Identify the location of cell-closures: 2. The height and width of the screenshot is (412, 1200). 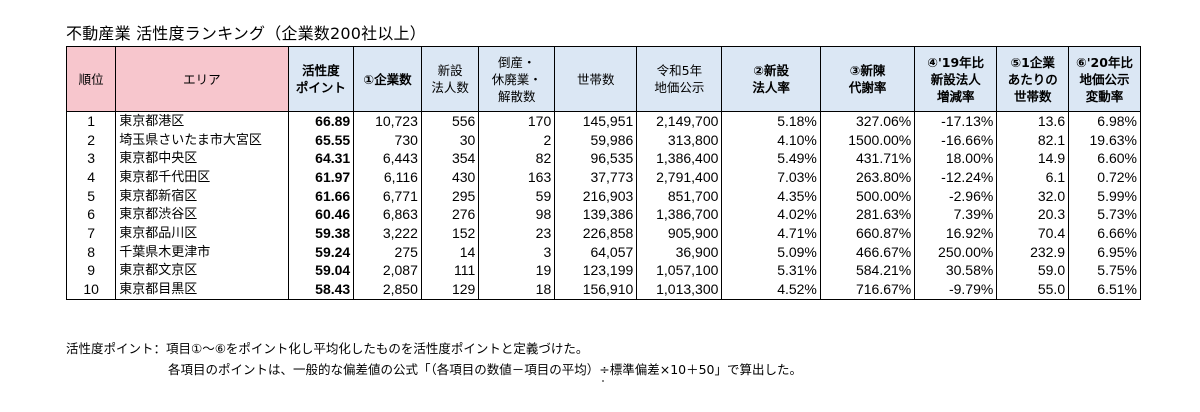
(517, 140).